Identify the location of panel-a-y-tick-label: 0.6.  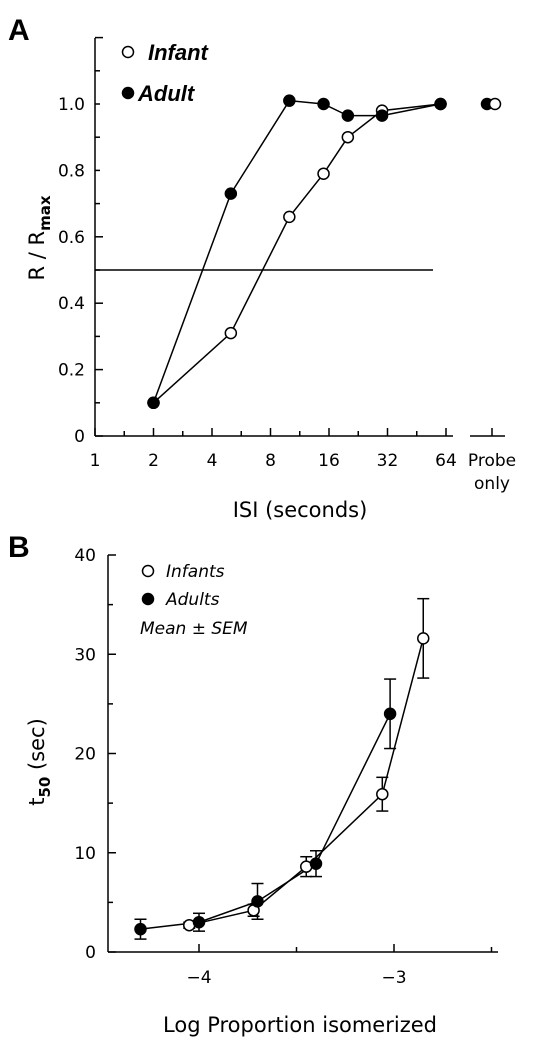
(71, 238).